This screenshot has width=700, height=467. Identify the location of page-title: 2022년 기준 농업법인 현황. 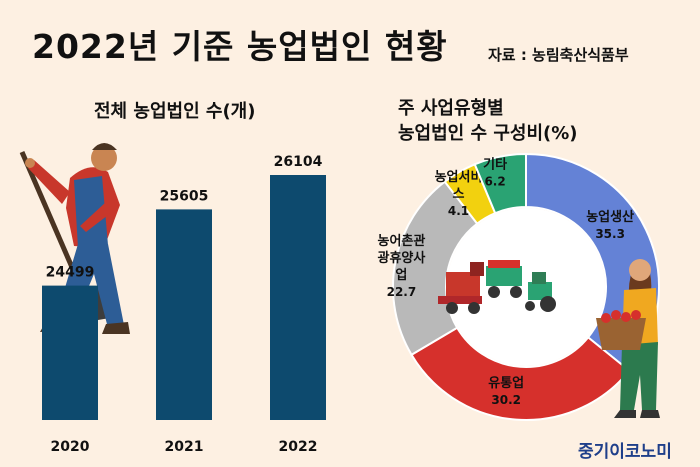
(240, 46).